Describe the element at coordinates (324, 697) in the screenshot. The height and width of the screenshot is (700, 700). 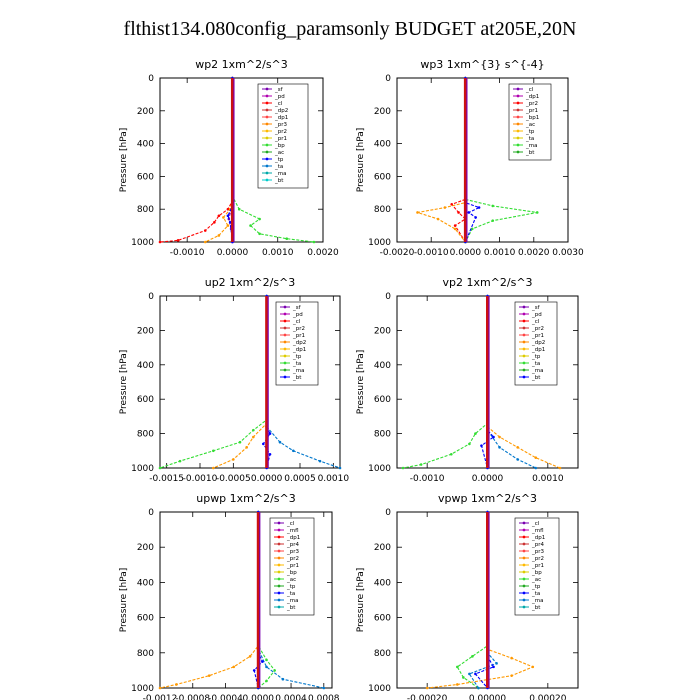
I see `x-tick-label: 0.0008` at that location.